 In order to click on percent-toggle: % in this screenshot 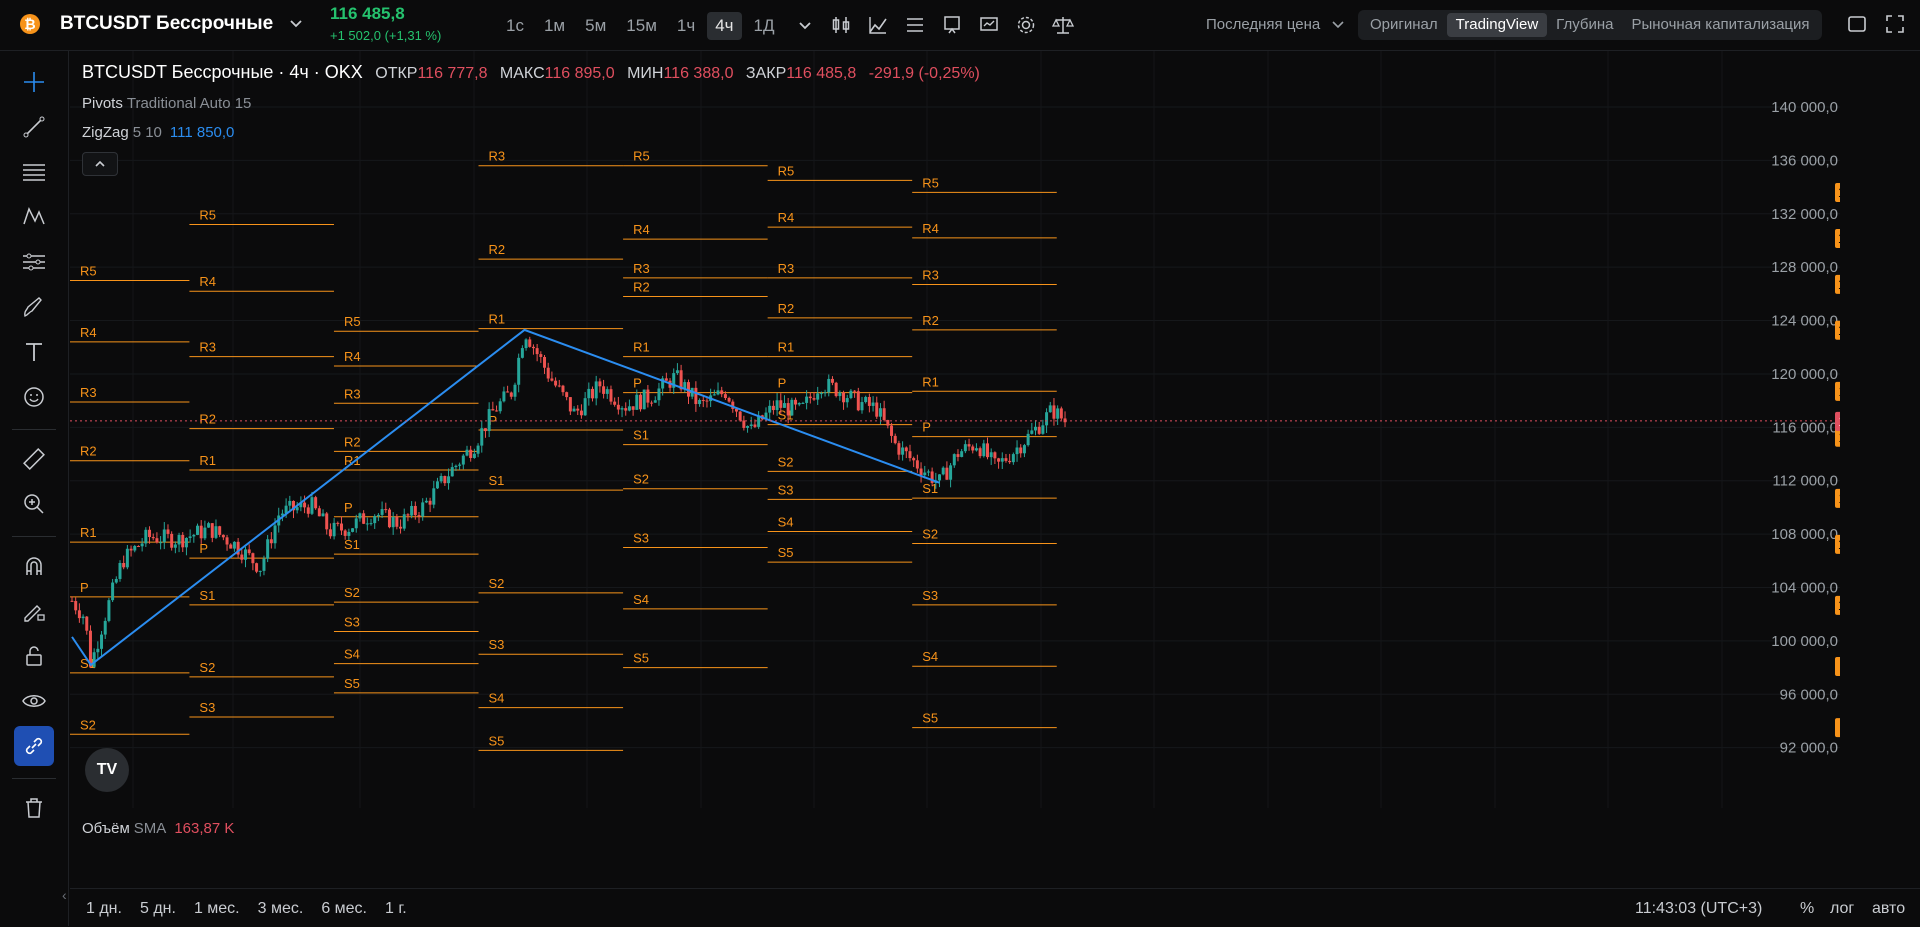, I will do `click(1807, 908)`.